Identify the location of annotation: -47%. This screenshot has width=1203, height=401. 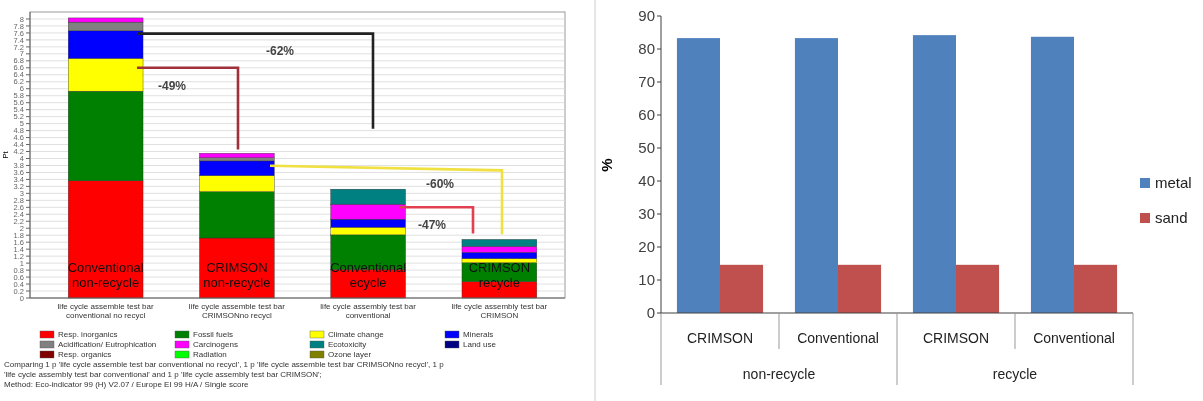
(432, 224).